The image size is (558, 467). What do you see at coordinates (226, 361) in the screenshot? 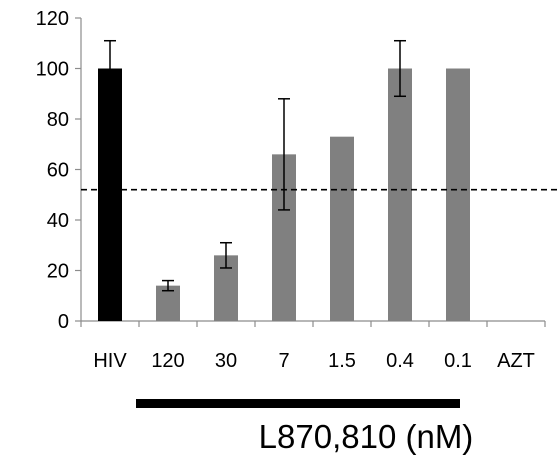
I see `x-tick-label: 30` at bounding box center [226, 361].